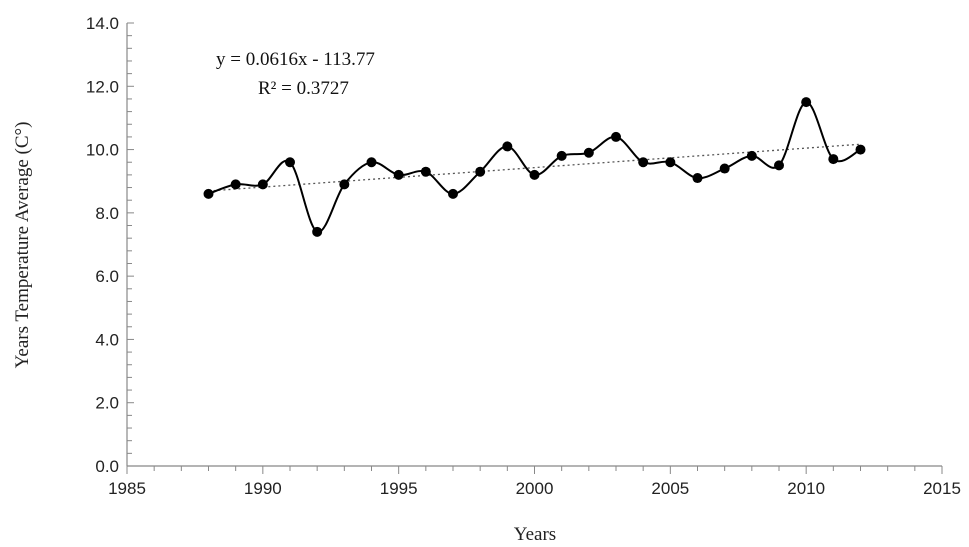 This screenshot has width=969, height=547. I want to click on x-tick-labels: 1985 1990 1995 2000 2005 2010 2015, so click(534, 488).